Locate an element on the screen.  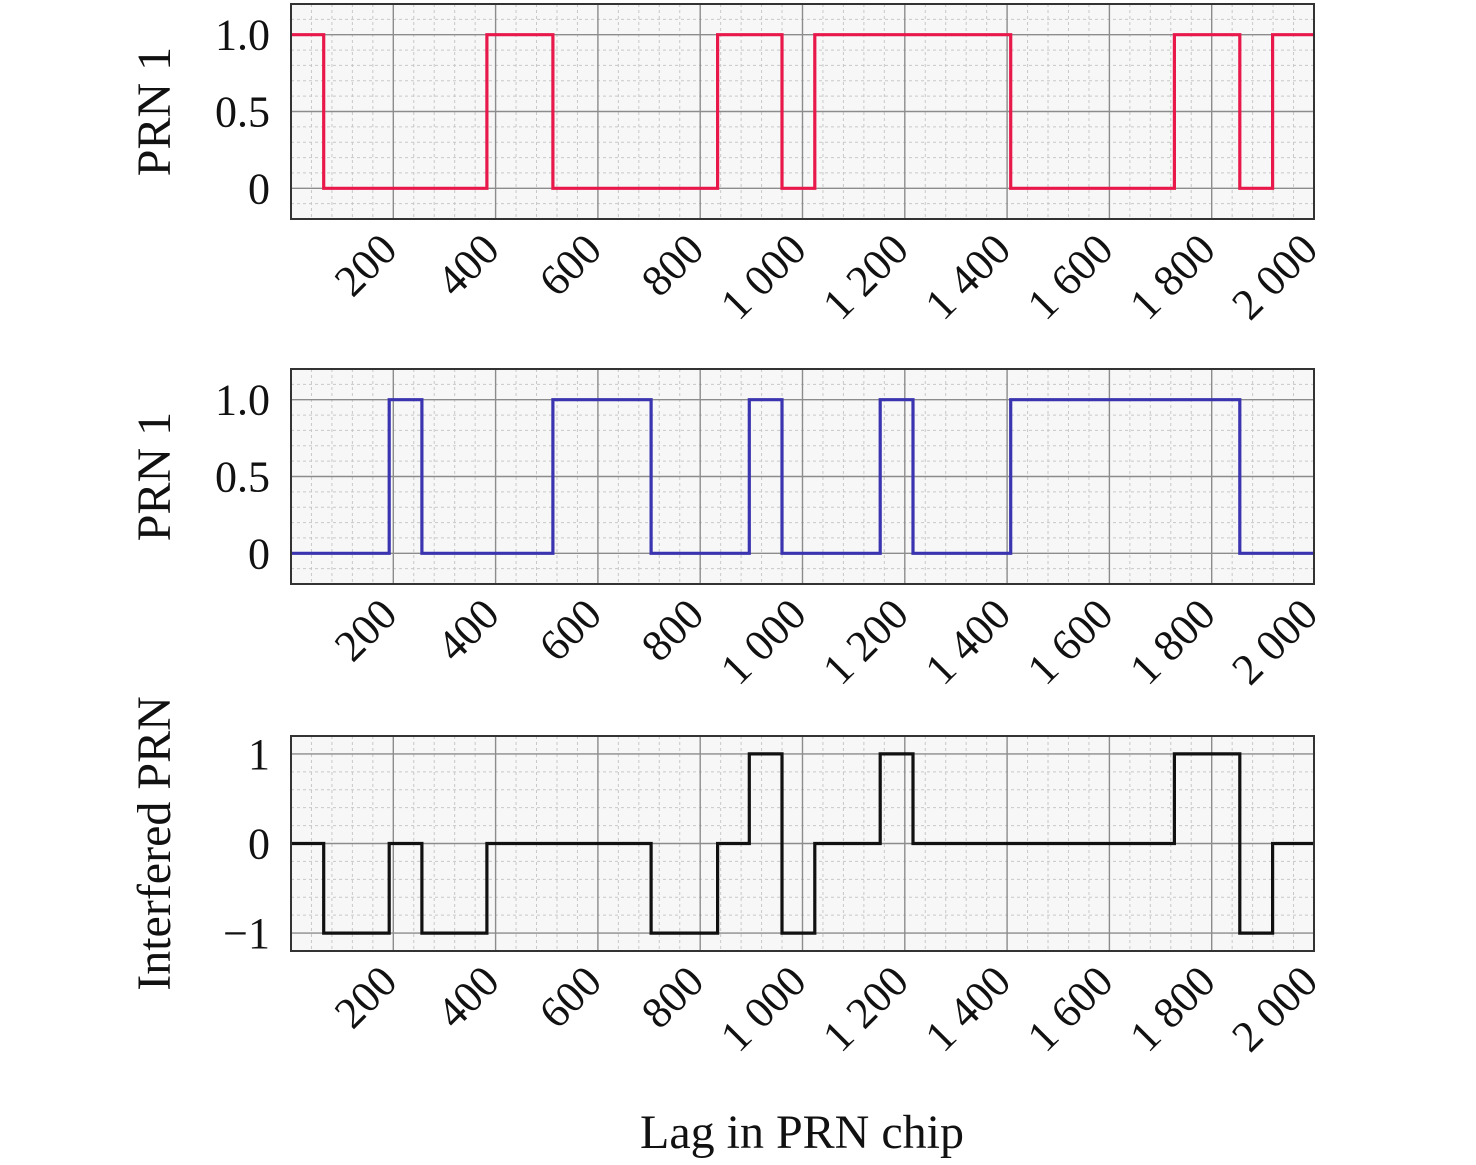
y-axis-label: Interfered PRN is located at coordinates (154, 843).